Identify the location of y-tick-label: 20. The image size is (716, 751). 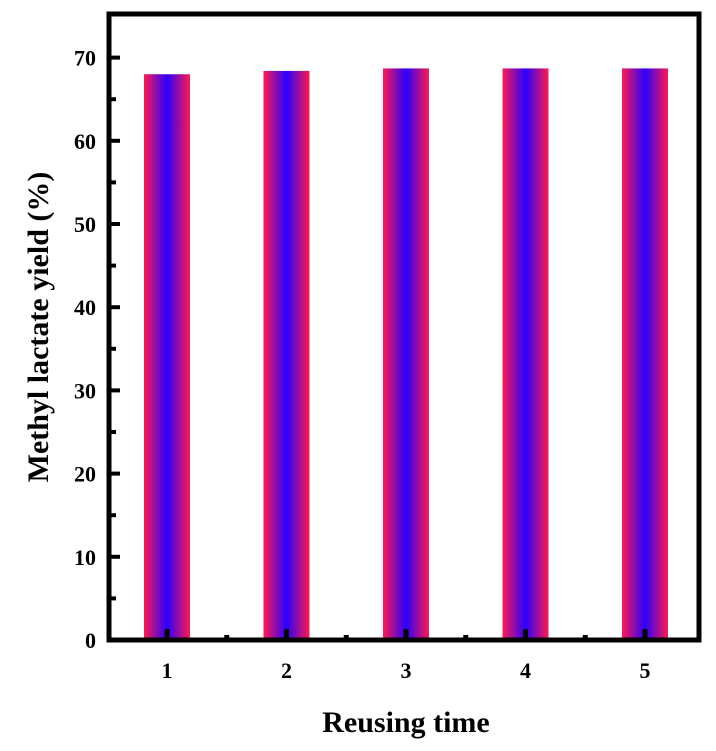
(85, 474).